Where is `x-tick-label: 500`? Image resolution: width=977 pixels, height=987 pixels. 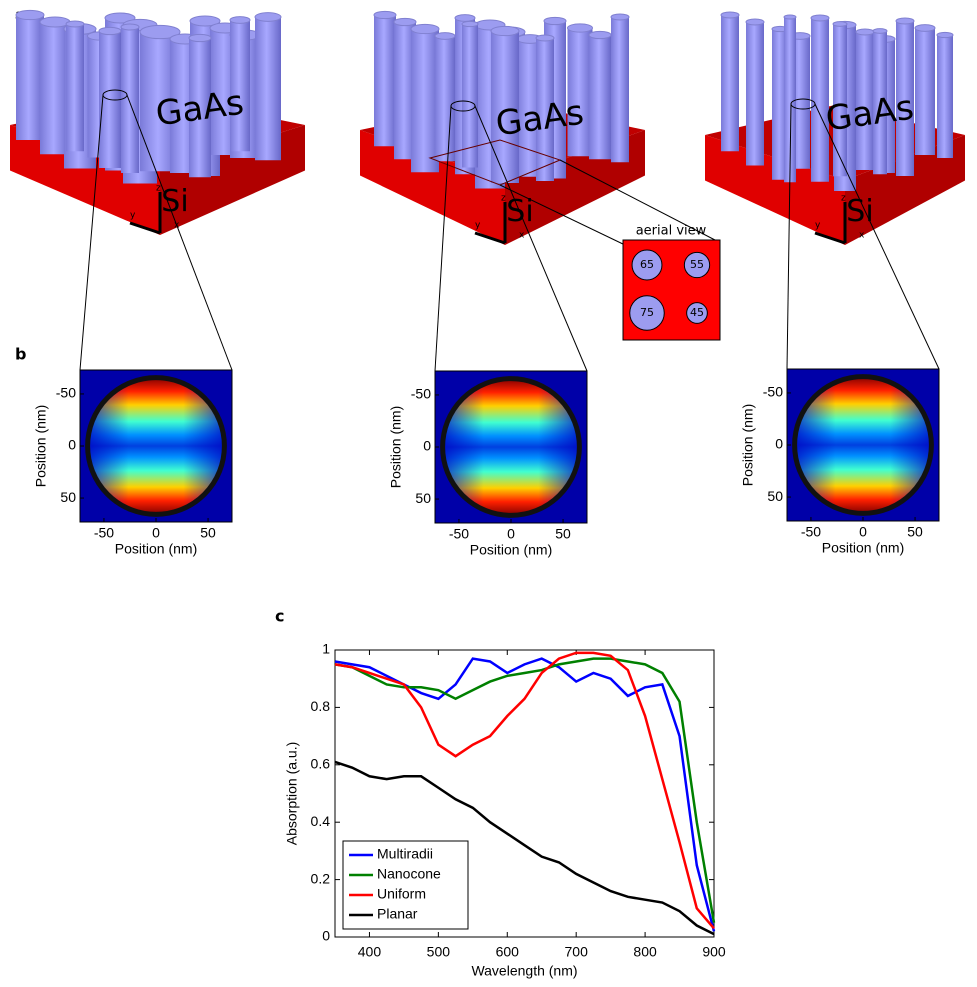 x-tick-label: 500 is located at coordinates (439, 952).